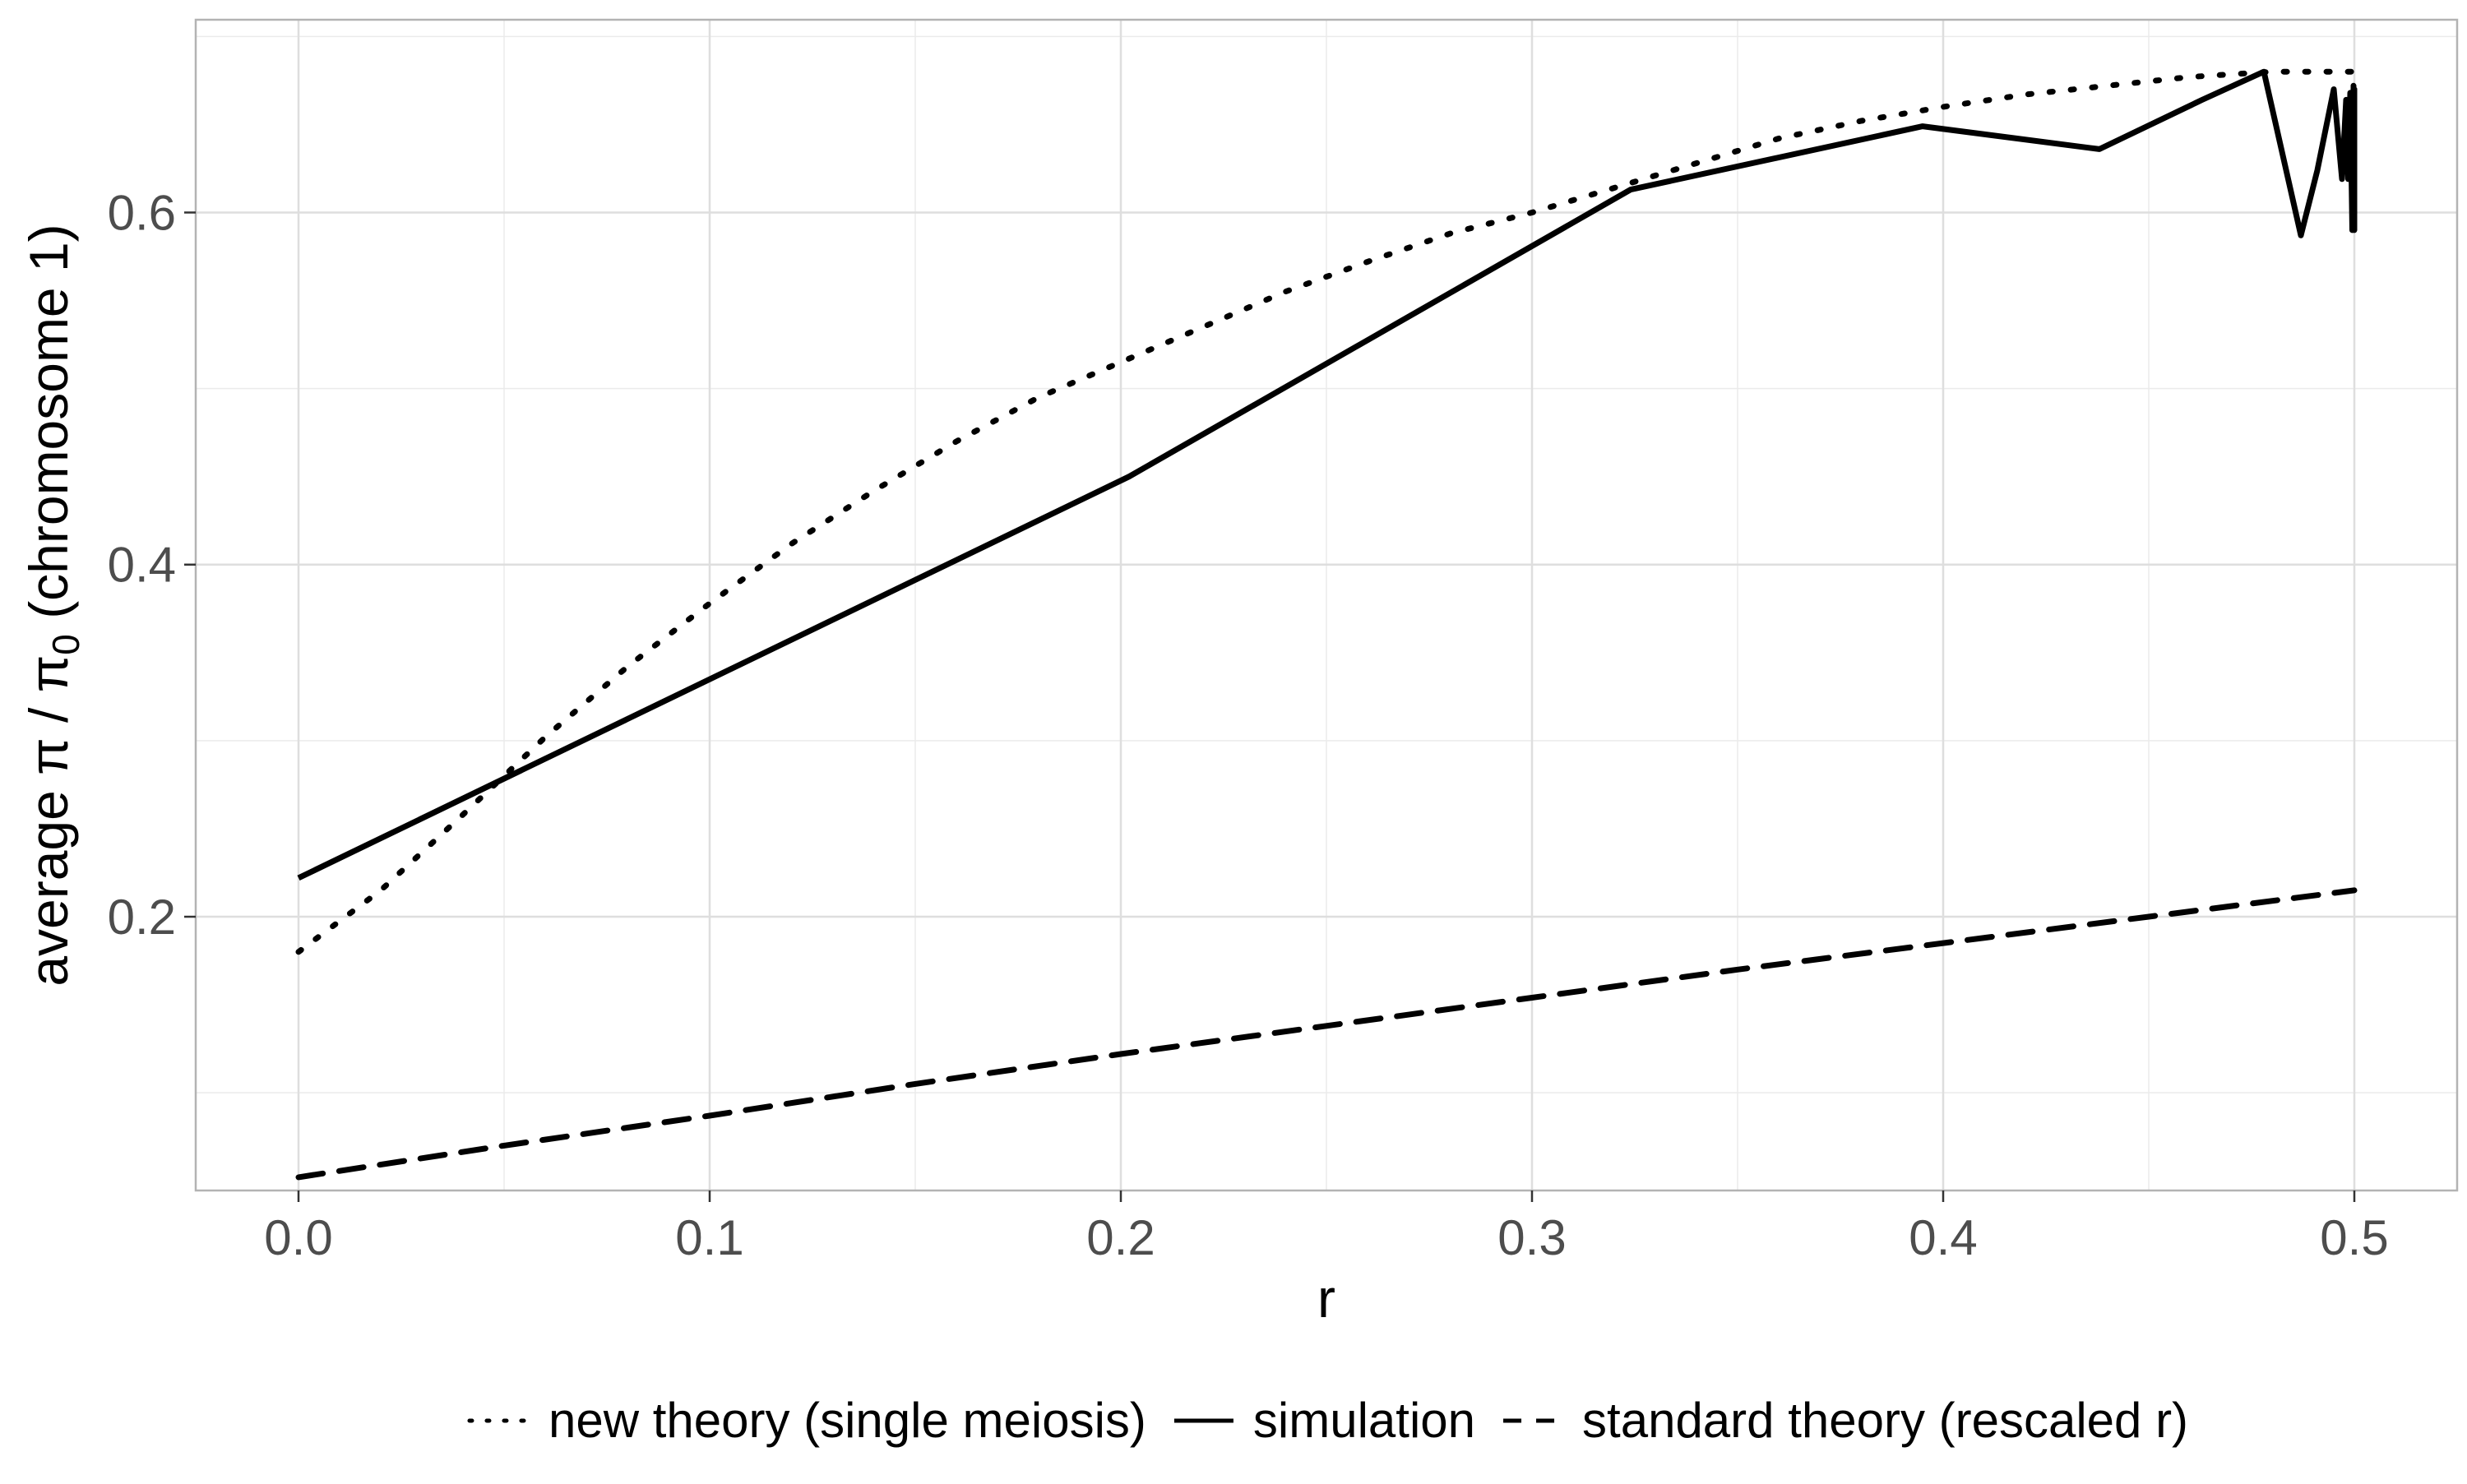  What do you see at coordinates (2354, 1237) in the screenshot?
I see `x-tick-label: 0.5` at bounding box center [2354, 1237].